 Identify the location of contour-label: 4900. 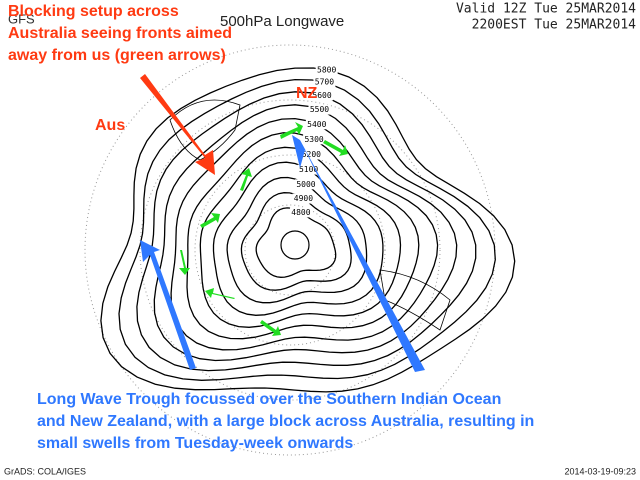
(303, 198).